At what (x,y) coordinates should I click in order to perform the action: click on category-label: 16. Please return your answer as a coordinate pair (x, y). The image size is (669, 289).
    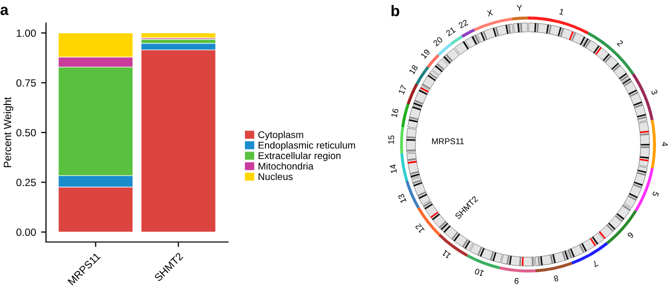
    Looking at the image, I should click on (394, 113).